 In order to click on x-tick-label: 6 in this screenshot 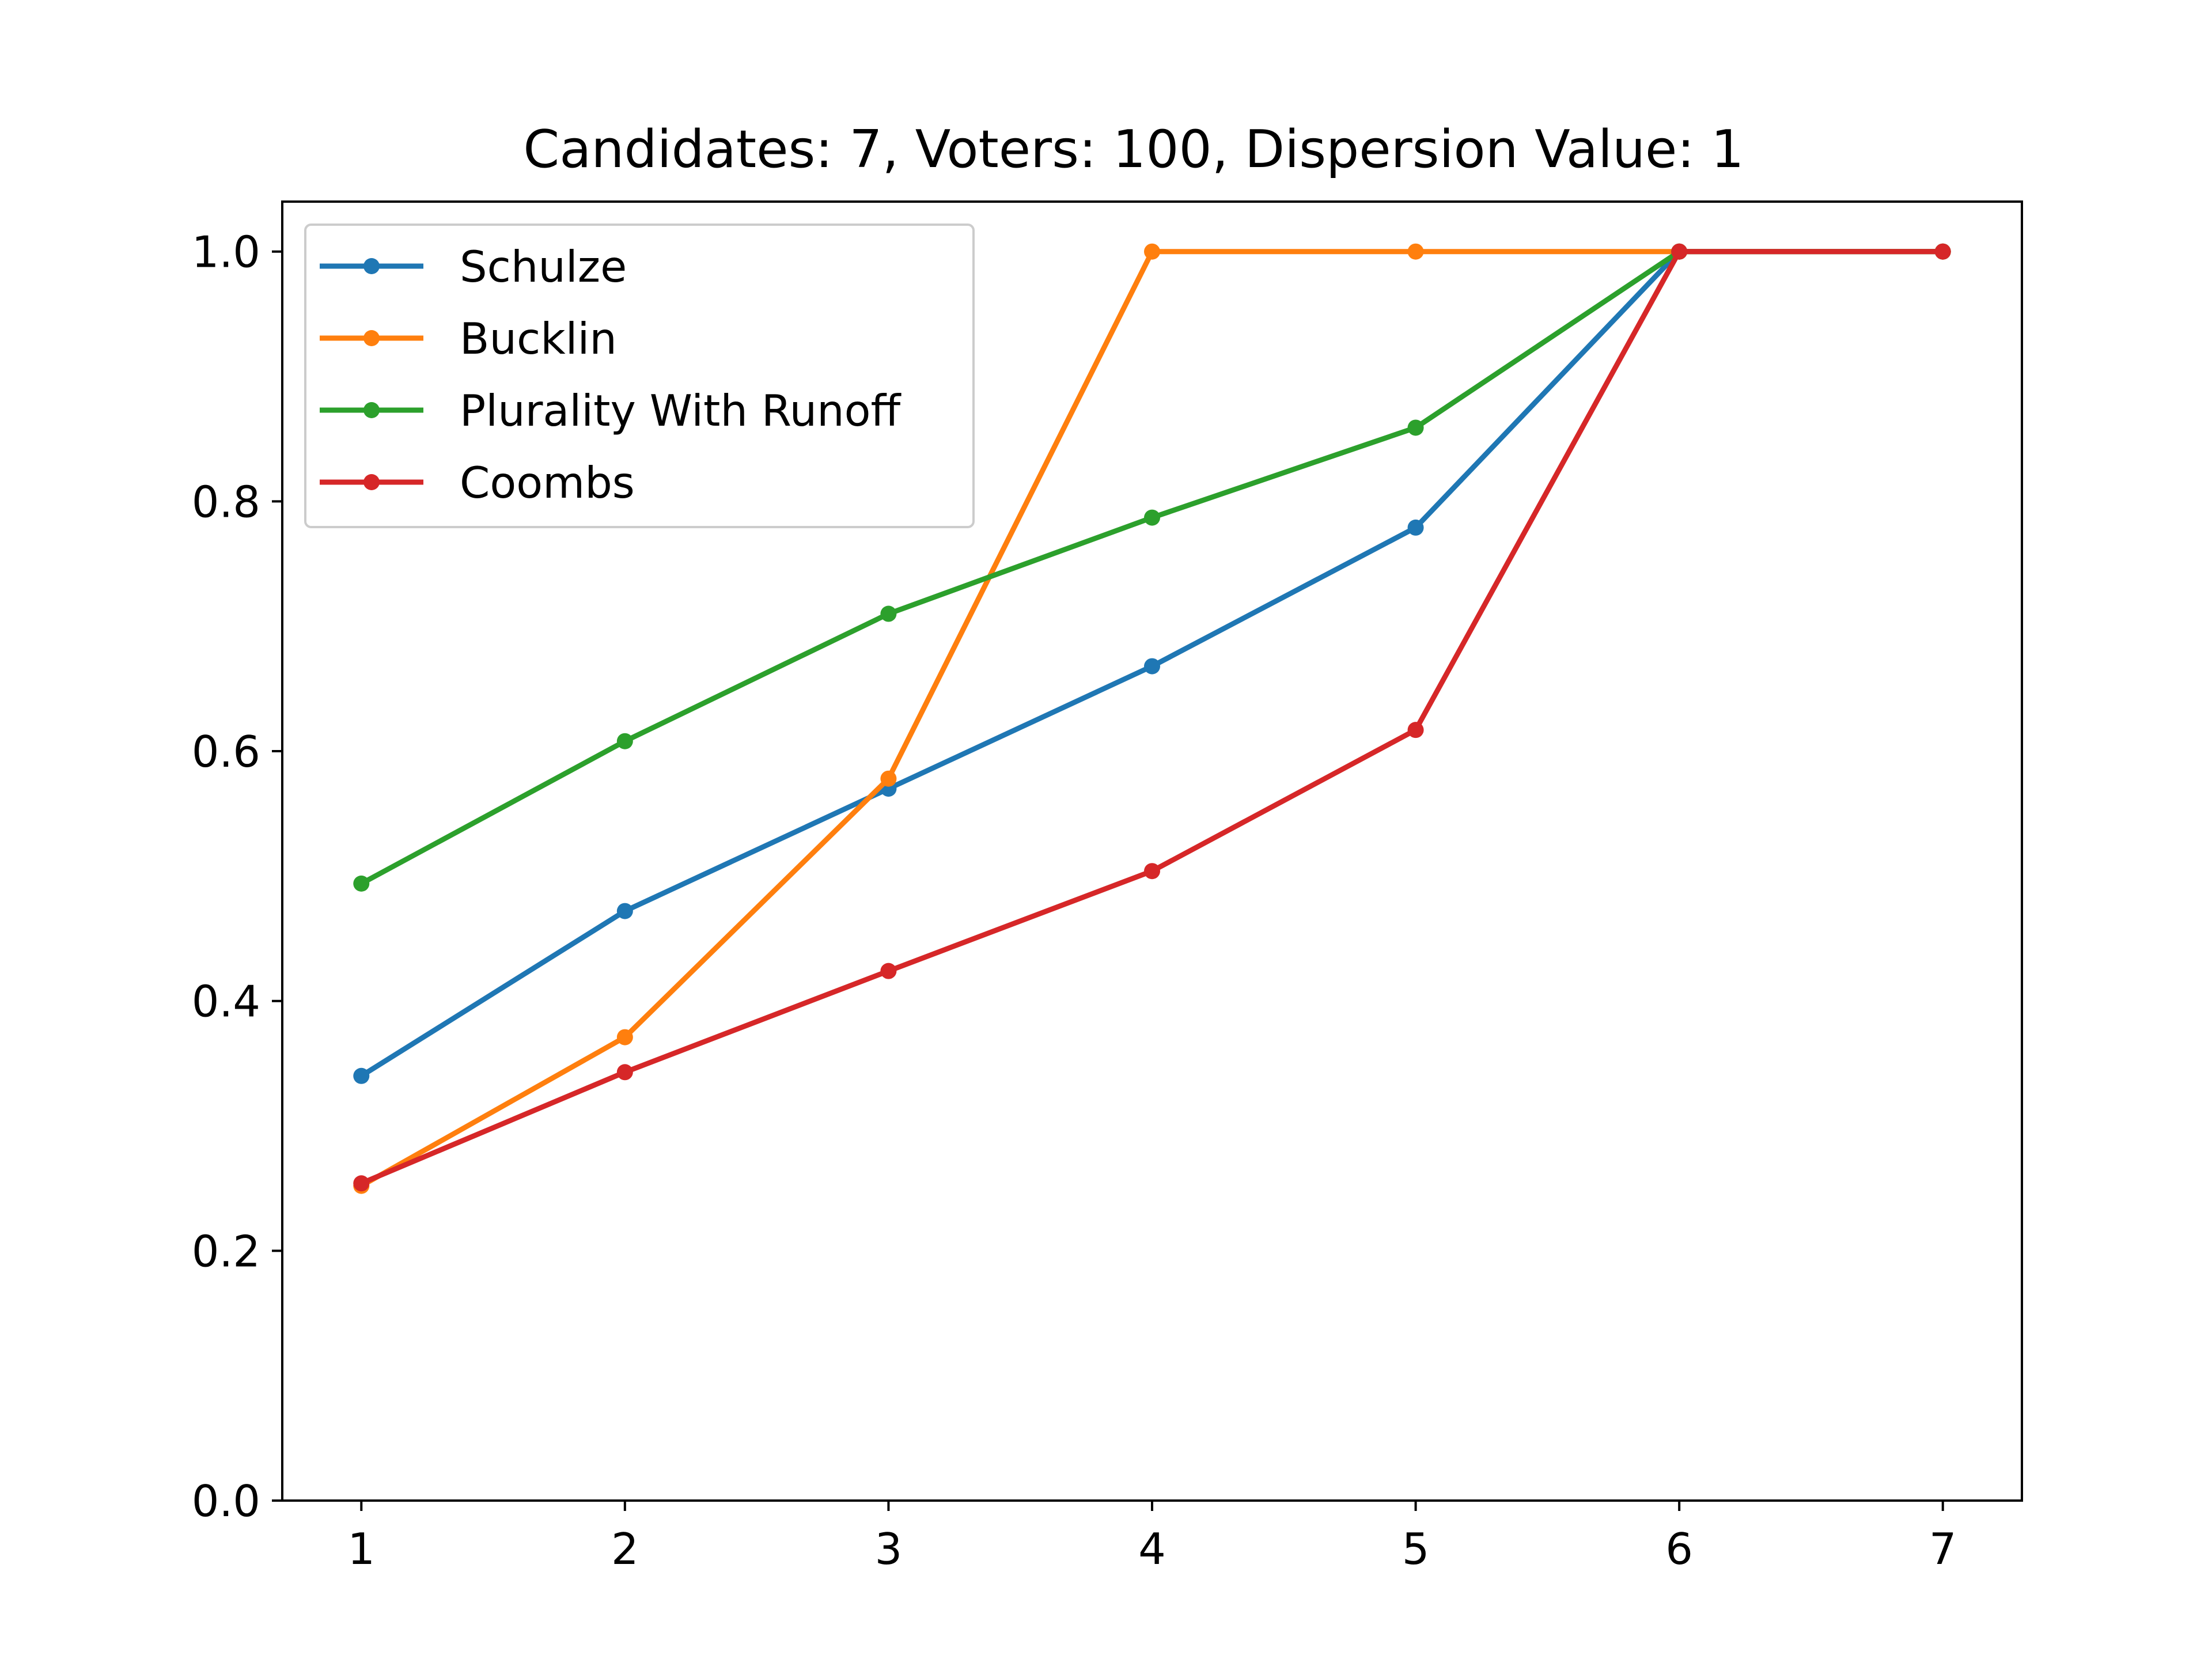, I will do `click(1679, 1549)`.